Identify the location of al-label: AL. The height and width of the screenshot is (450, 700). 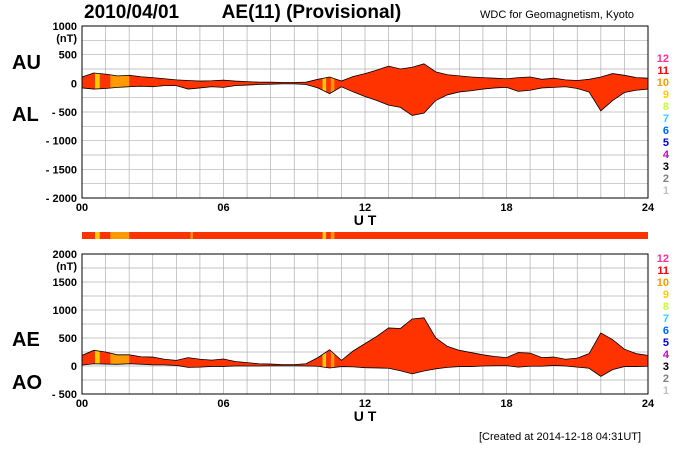
(25, 115).